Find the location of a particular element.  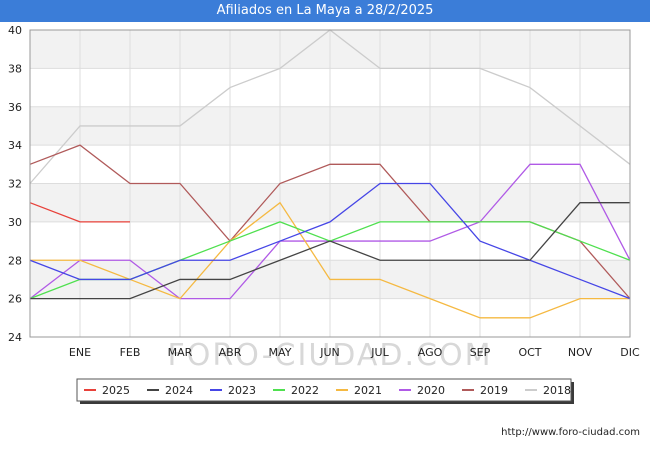

x-tick-label: MAR is located at coordinates (180, 352).